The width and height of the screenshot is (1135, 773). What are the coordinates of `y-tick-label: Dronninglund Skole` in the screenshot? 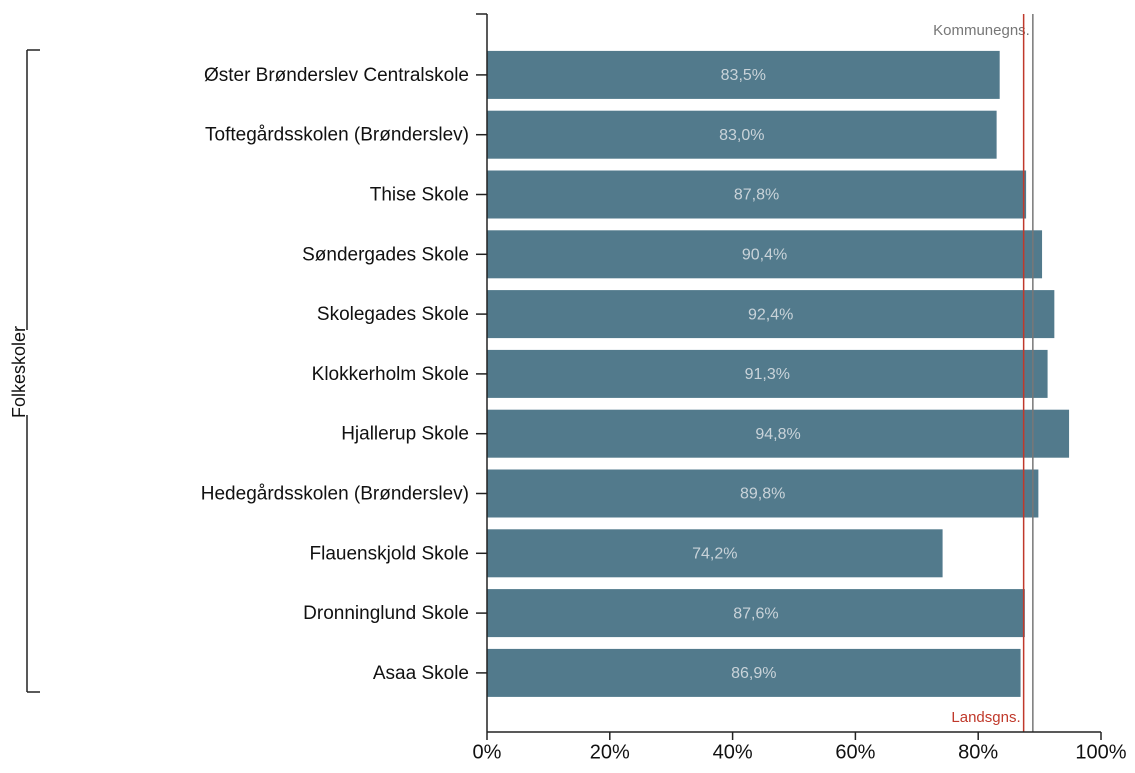 It's located at (386, 613).